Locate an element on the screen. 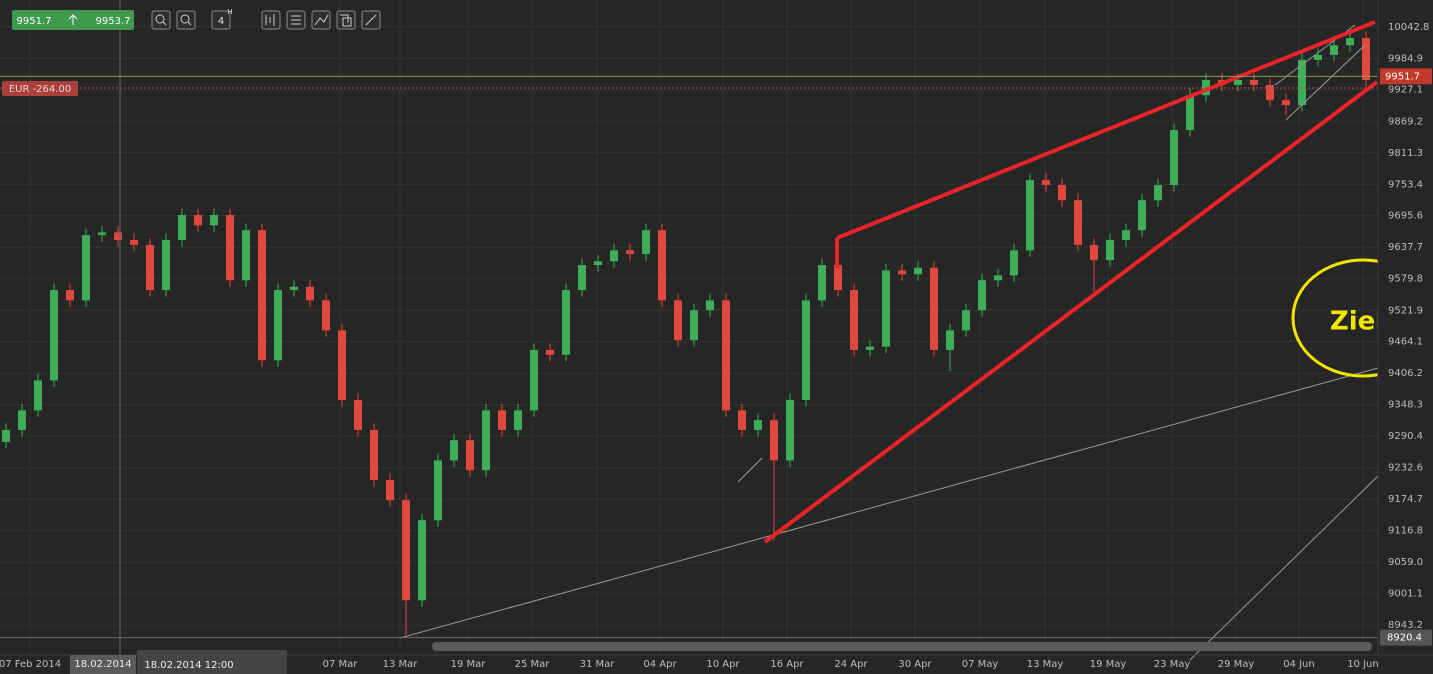 The height and width of the screenshot is (674, 1433). position-badge is located at coordinates (40, 88).